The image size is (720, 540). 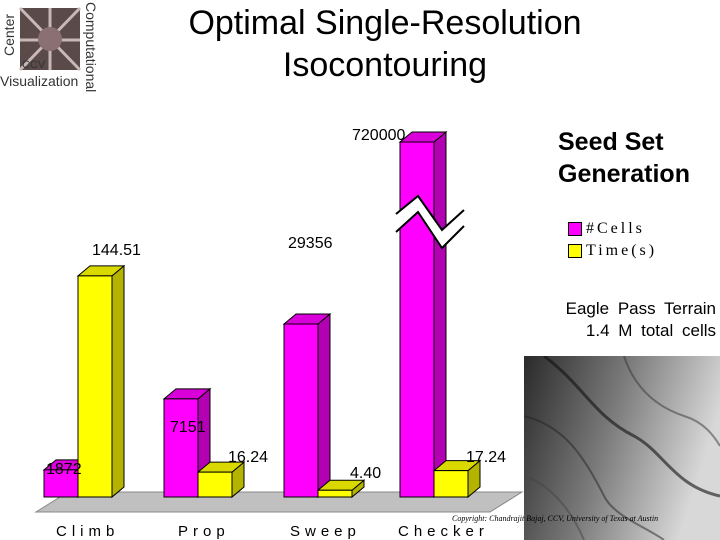 I want to click on axis-break-symbol, so click(x=430, y=222).